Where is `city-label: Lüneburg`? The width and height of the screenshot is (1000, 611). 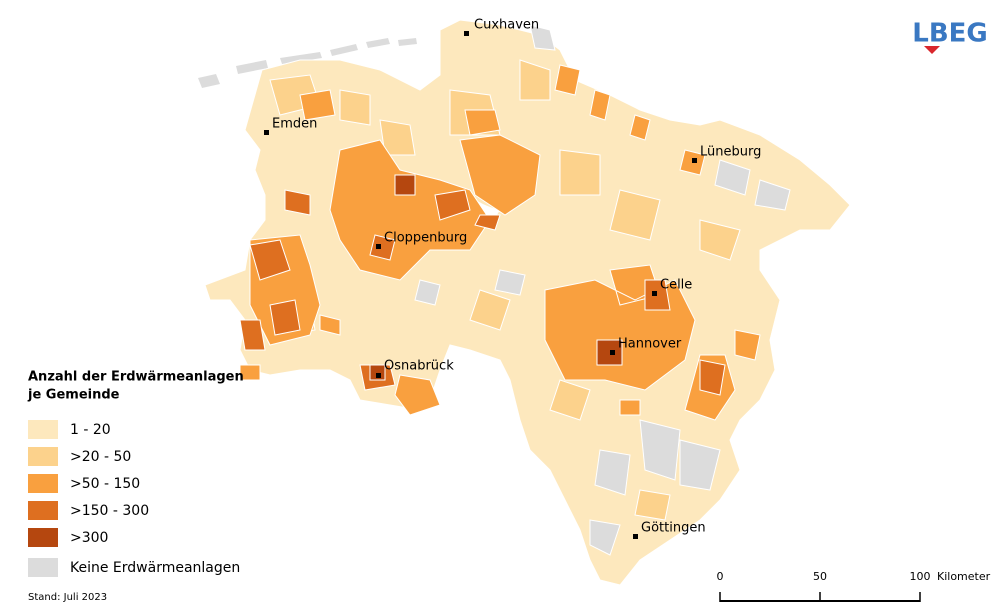
city-label: Lüneburg is located at coordinates (730, 152).